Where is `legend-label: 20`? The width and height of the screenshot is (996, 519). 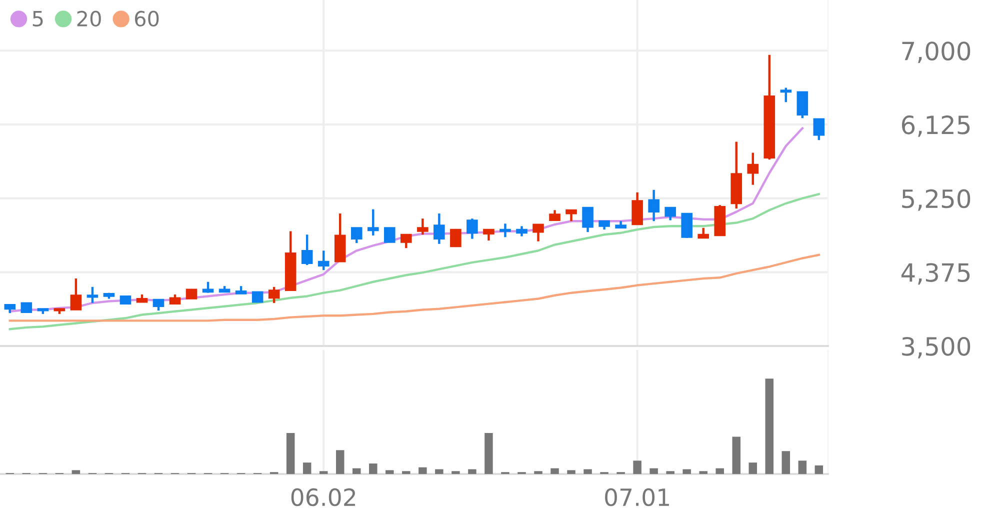 legend-label: 20 is located at coordinates (89, 18).